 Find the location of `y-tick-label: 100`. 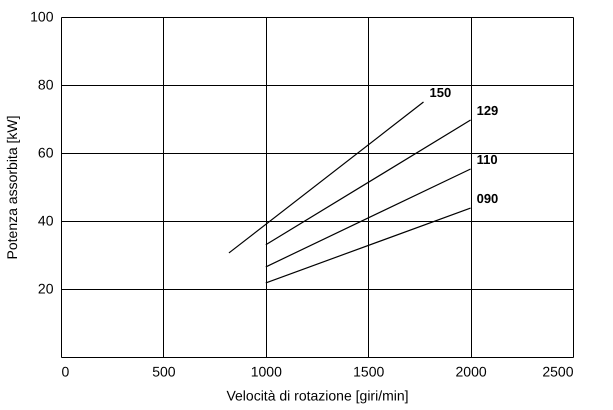

y-tick-label: 100 is located at coordinates (42, 16).